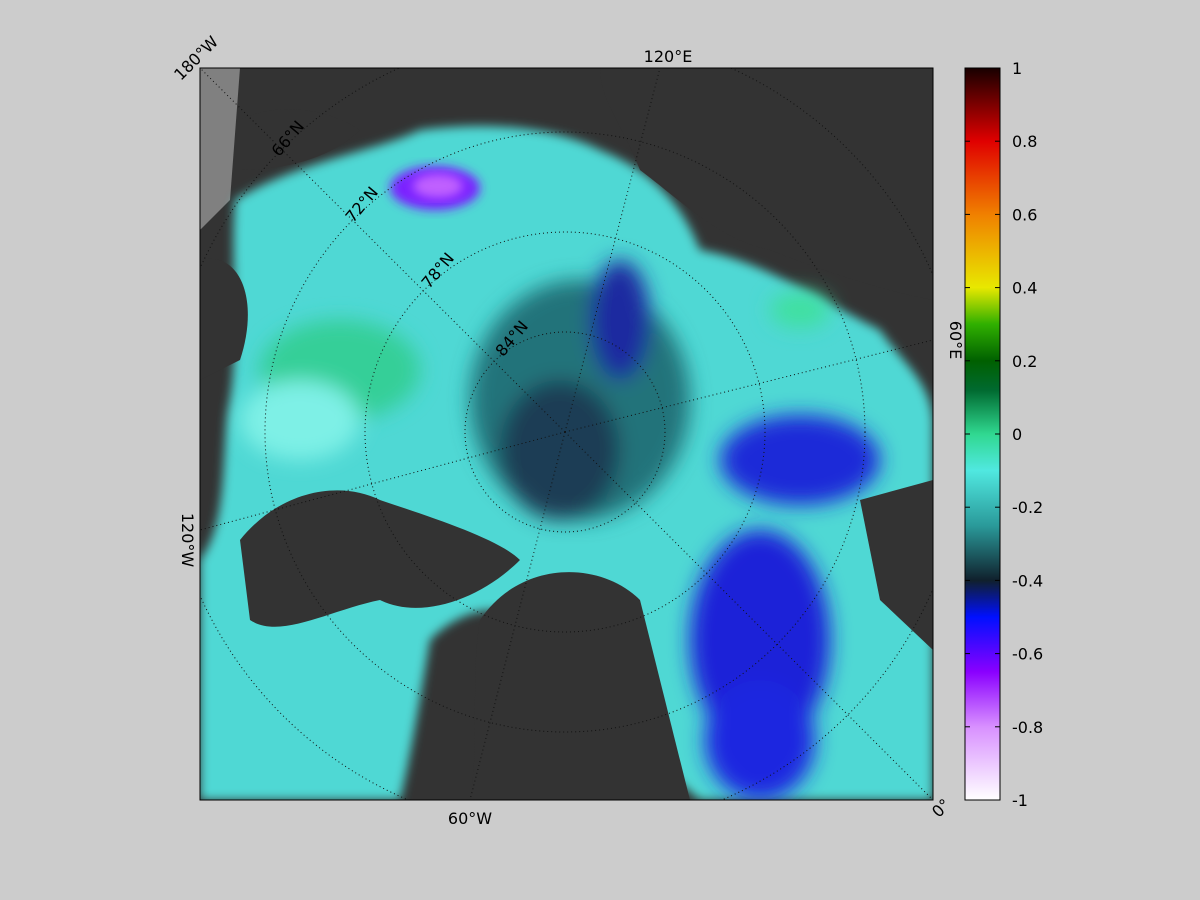 This screenshot has height=900, width=1200. What do you see at coordinates (955, 340) in the screenshot?
I see `meridian-label: 60°E` at bounding box center [955, 340].